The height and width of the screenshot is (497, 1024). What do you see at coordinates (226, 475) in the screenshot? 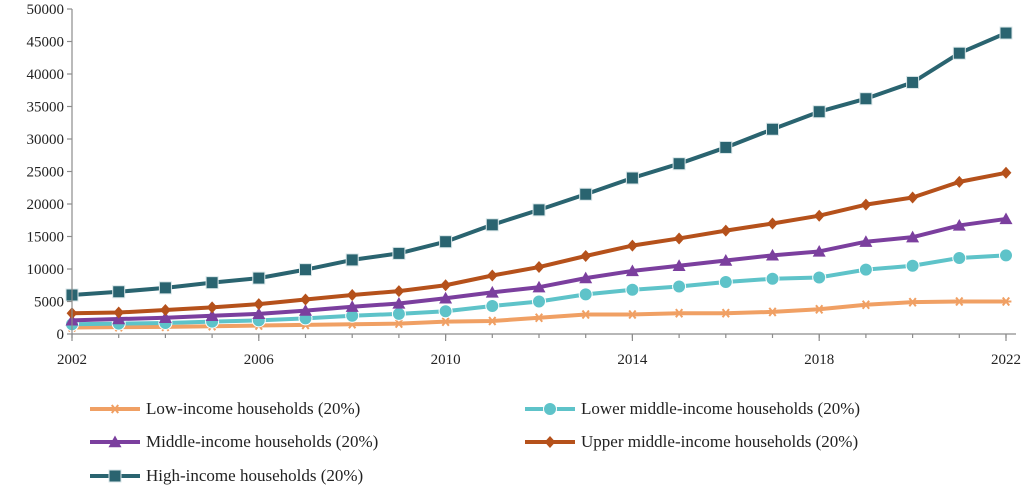
I see `legend-item: High-income households (20%)` at bounding box center [226, 475].